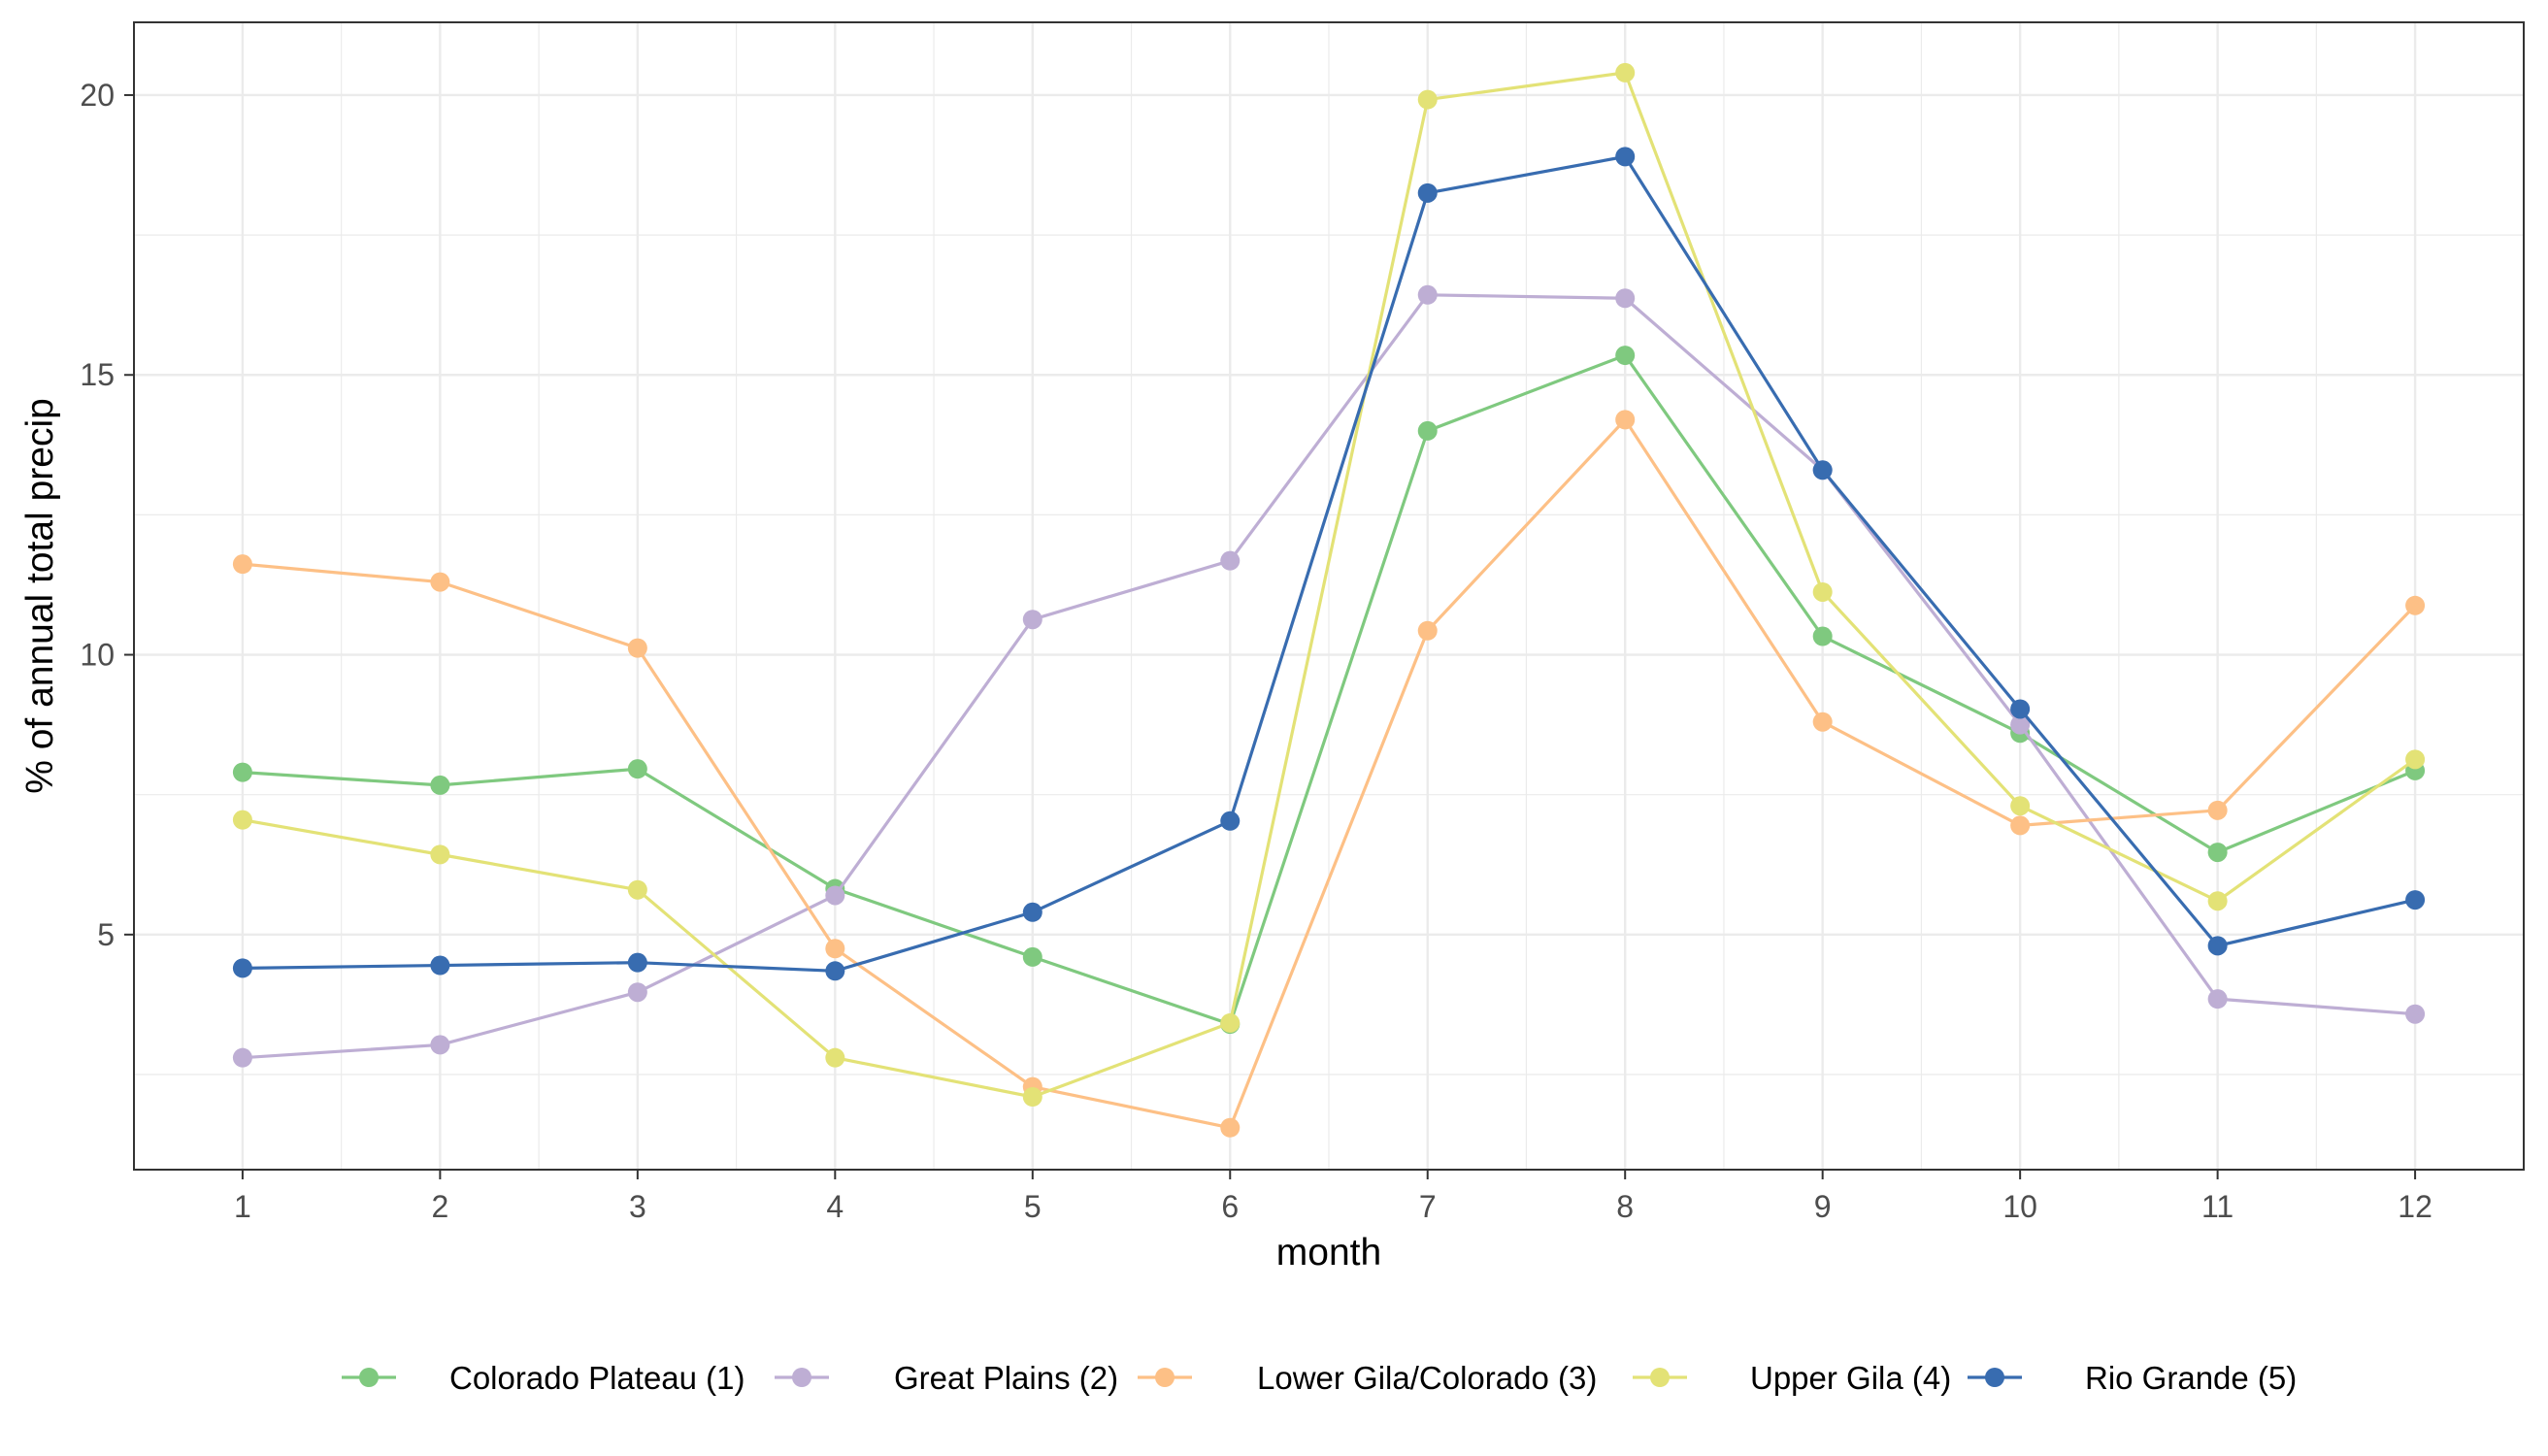 The height and width of the screenshot is (1456, 2548). What do you see at coordinates (97, 374) in the screenshot?
I see `y-tick-label: 15` at bounding box center [97, 374].